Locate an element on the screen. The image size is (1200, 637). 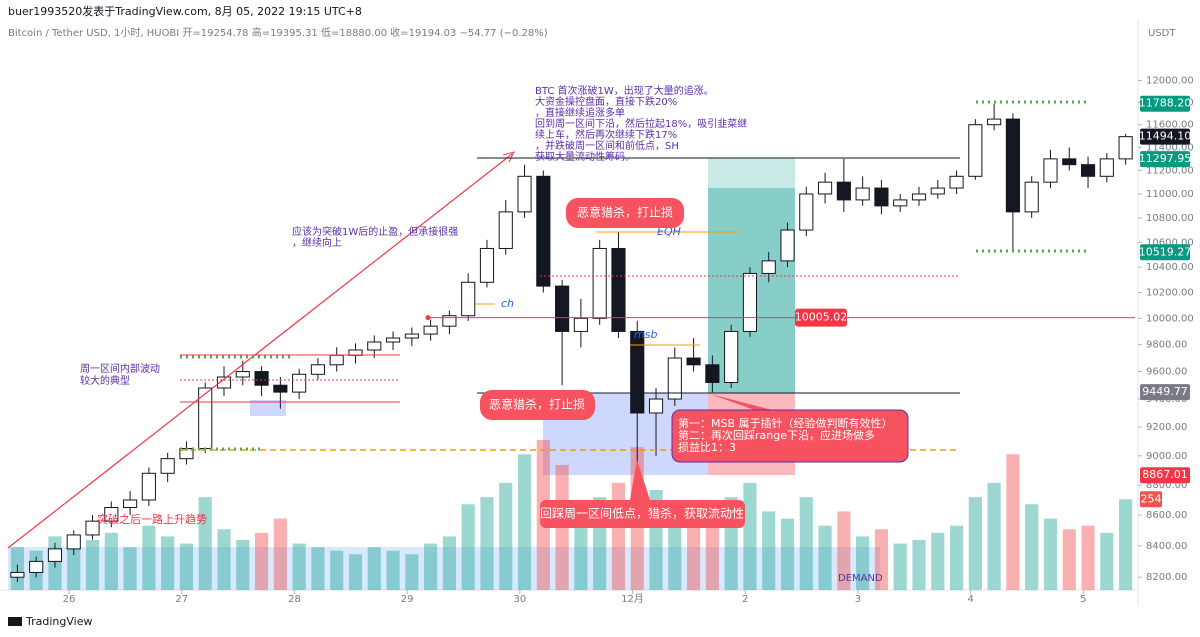
eqh-label: EQH is located at coordinates (669, 231).